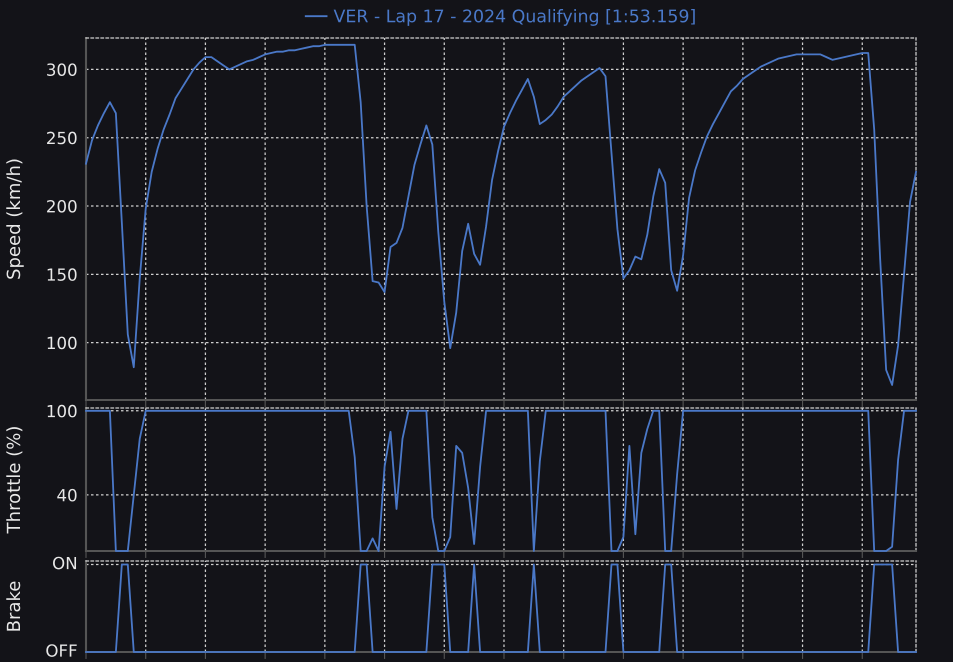  I want to click on y-tick-label: 200, so click(62, 206).